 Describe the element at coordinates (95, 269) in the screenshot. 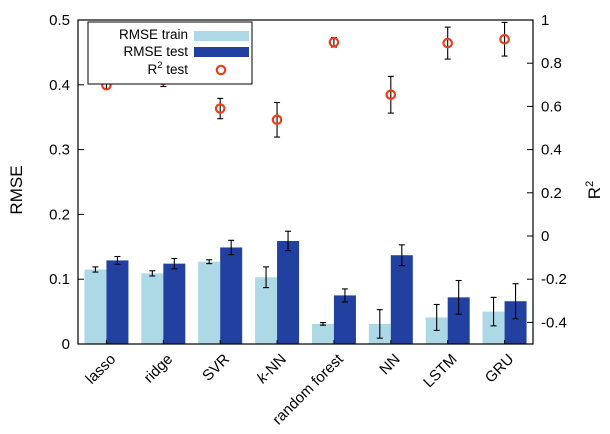

I see `error-bar-rmse-train-lasso` at that location.